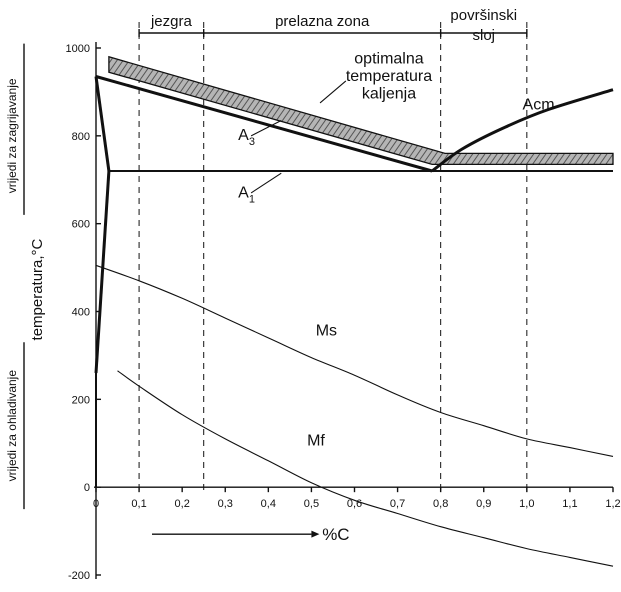  What do you see at coordinates (79, 576) in the screenshot?
I see `y-tick-label: -200` at bounding box center [79, 576].